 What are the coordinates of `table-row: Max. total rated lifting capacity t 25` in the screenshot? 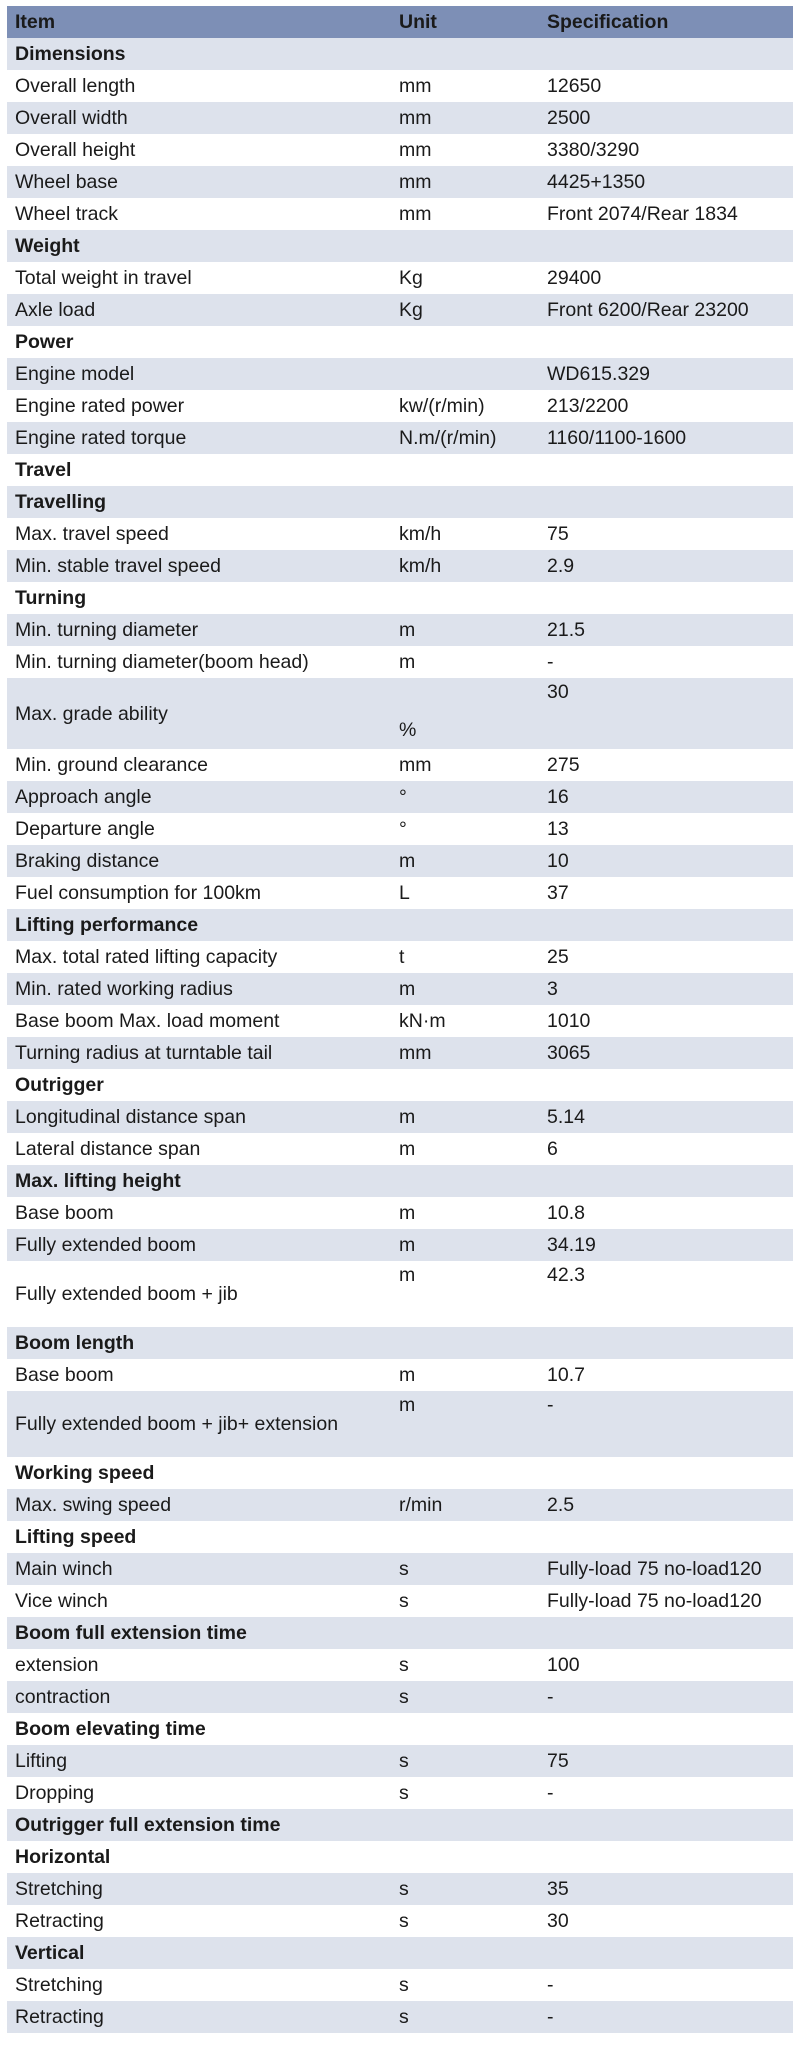 It's located at (400, 957).